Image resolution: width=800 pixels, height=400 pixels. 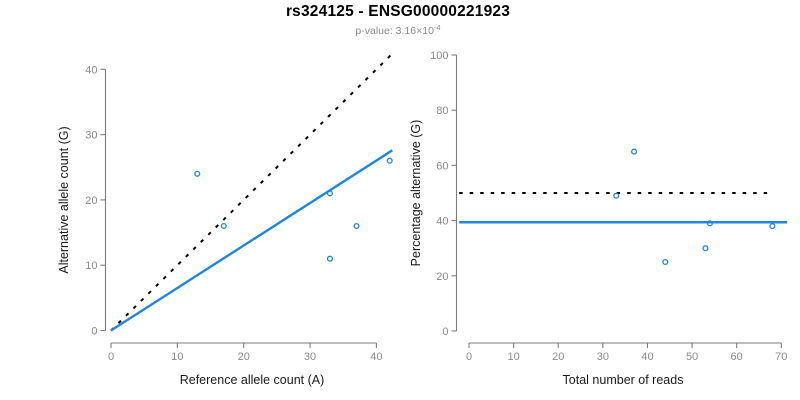 I want to click on x-tick-label: 60, so click(x=737, y=357).